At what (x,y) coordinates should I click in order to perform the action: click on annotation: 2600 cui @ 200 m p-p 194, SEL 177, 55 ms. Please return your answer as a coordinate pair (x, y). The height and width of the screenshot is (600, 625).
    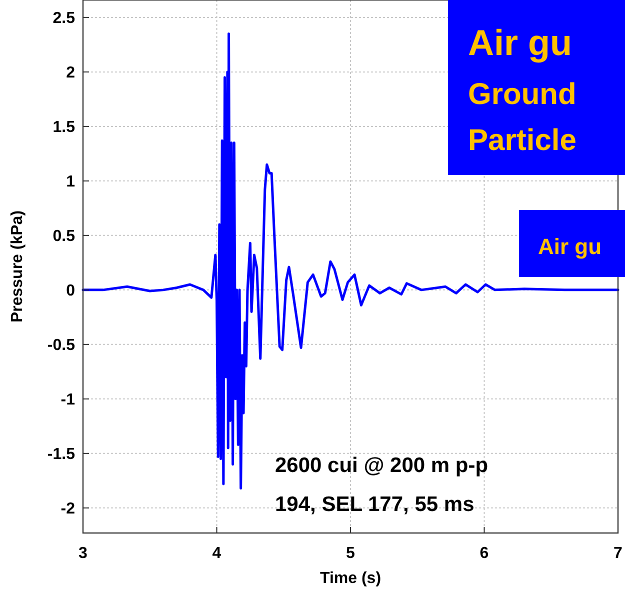
    Looking at the image, I should click on (381, 485).